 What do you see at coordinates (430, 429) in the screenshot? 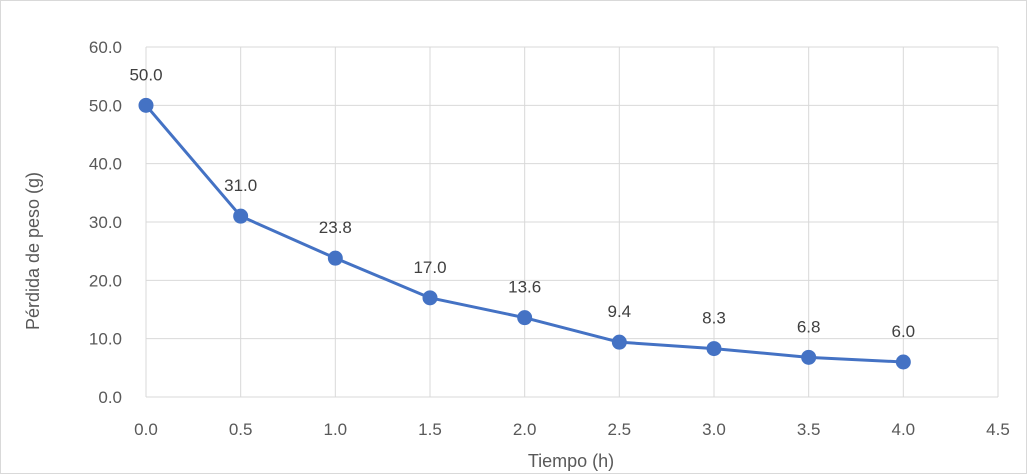
I see `x-tick-label: 1.5` at bounding box center [430, 429].